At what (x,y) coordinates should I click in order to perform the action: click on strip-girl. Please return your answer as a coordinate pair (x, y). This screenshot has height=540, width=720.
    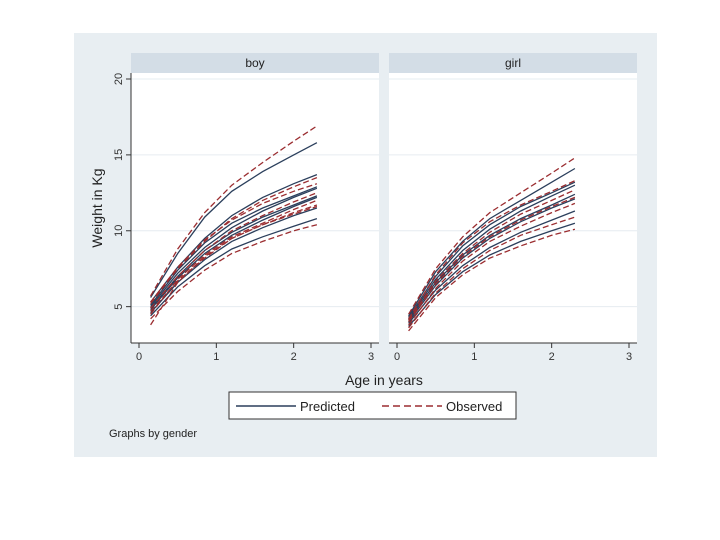
    Looking at the image, I should click on (513, 63).